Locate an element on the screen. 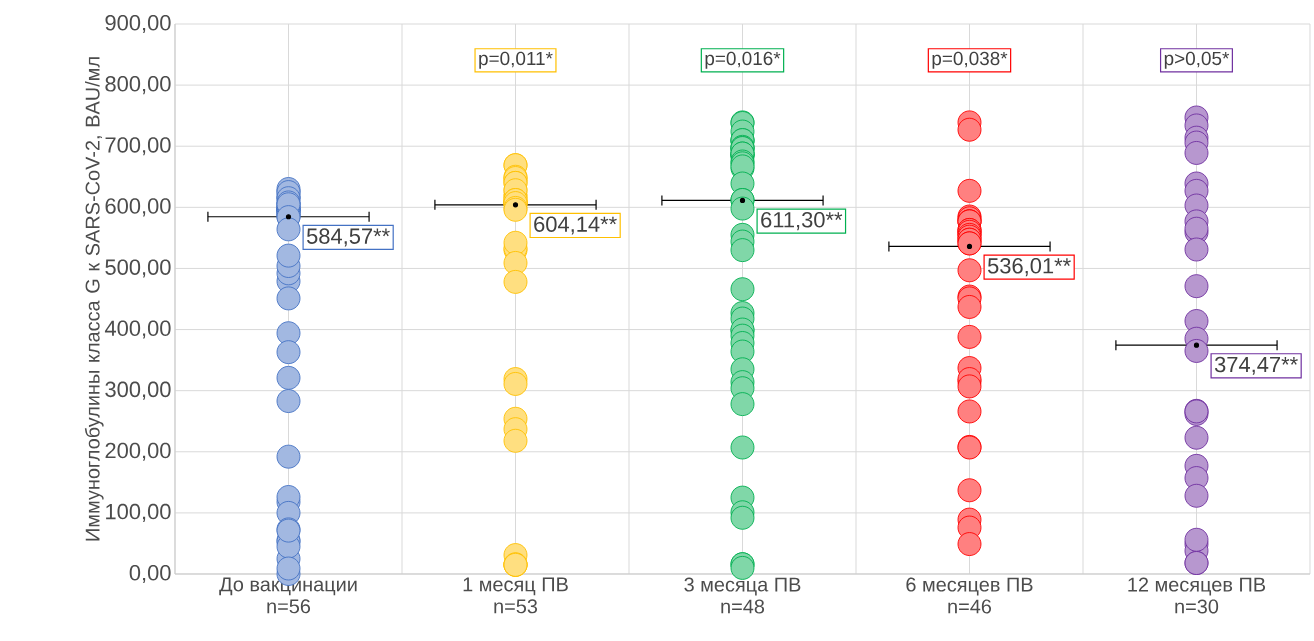 The height and width of the screenshot is (641, 1314). y-tick-label: 700,00 is located at coordinates (138, 146).